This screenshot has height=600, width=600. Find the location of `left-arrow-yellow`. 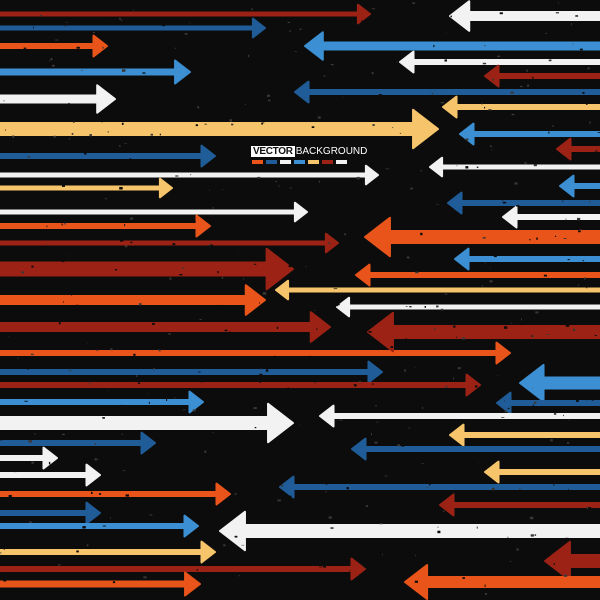

left-arrow-yellow is located at coordinates (437, 290).